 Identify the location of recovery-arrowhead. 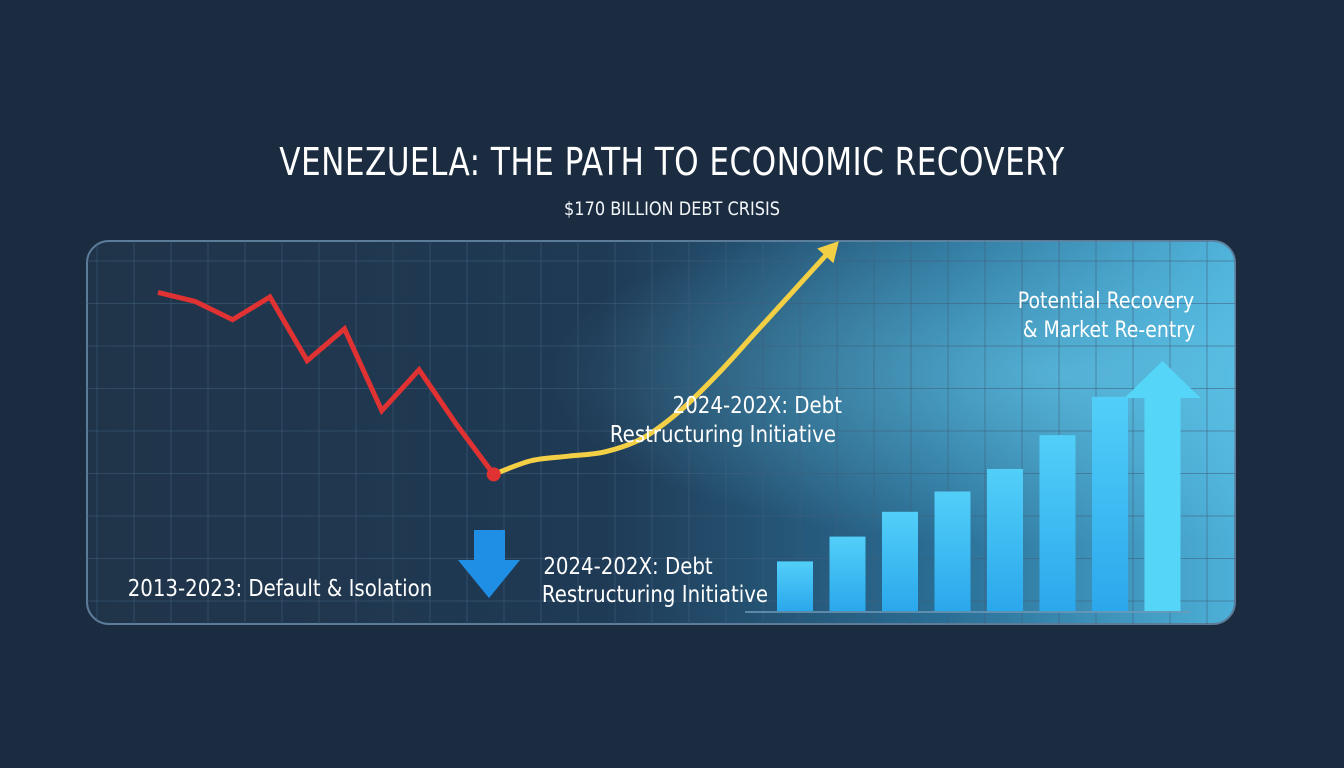
(828, 252).